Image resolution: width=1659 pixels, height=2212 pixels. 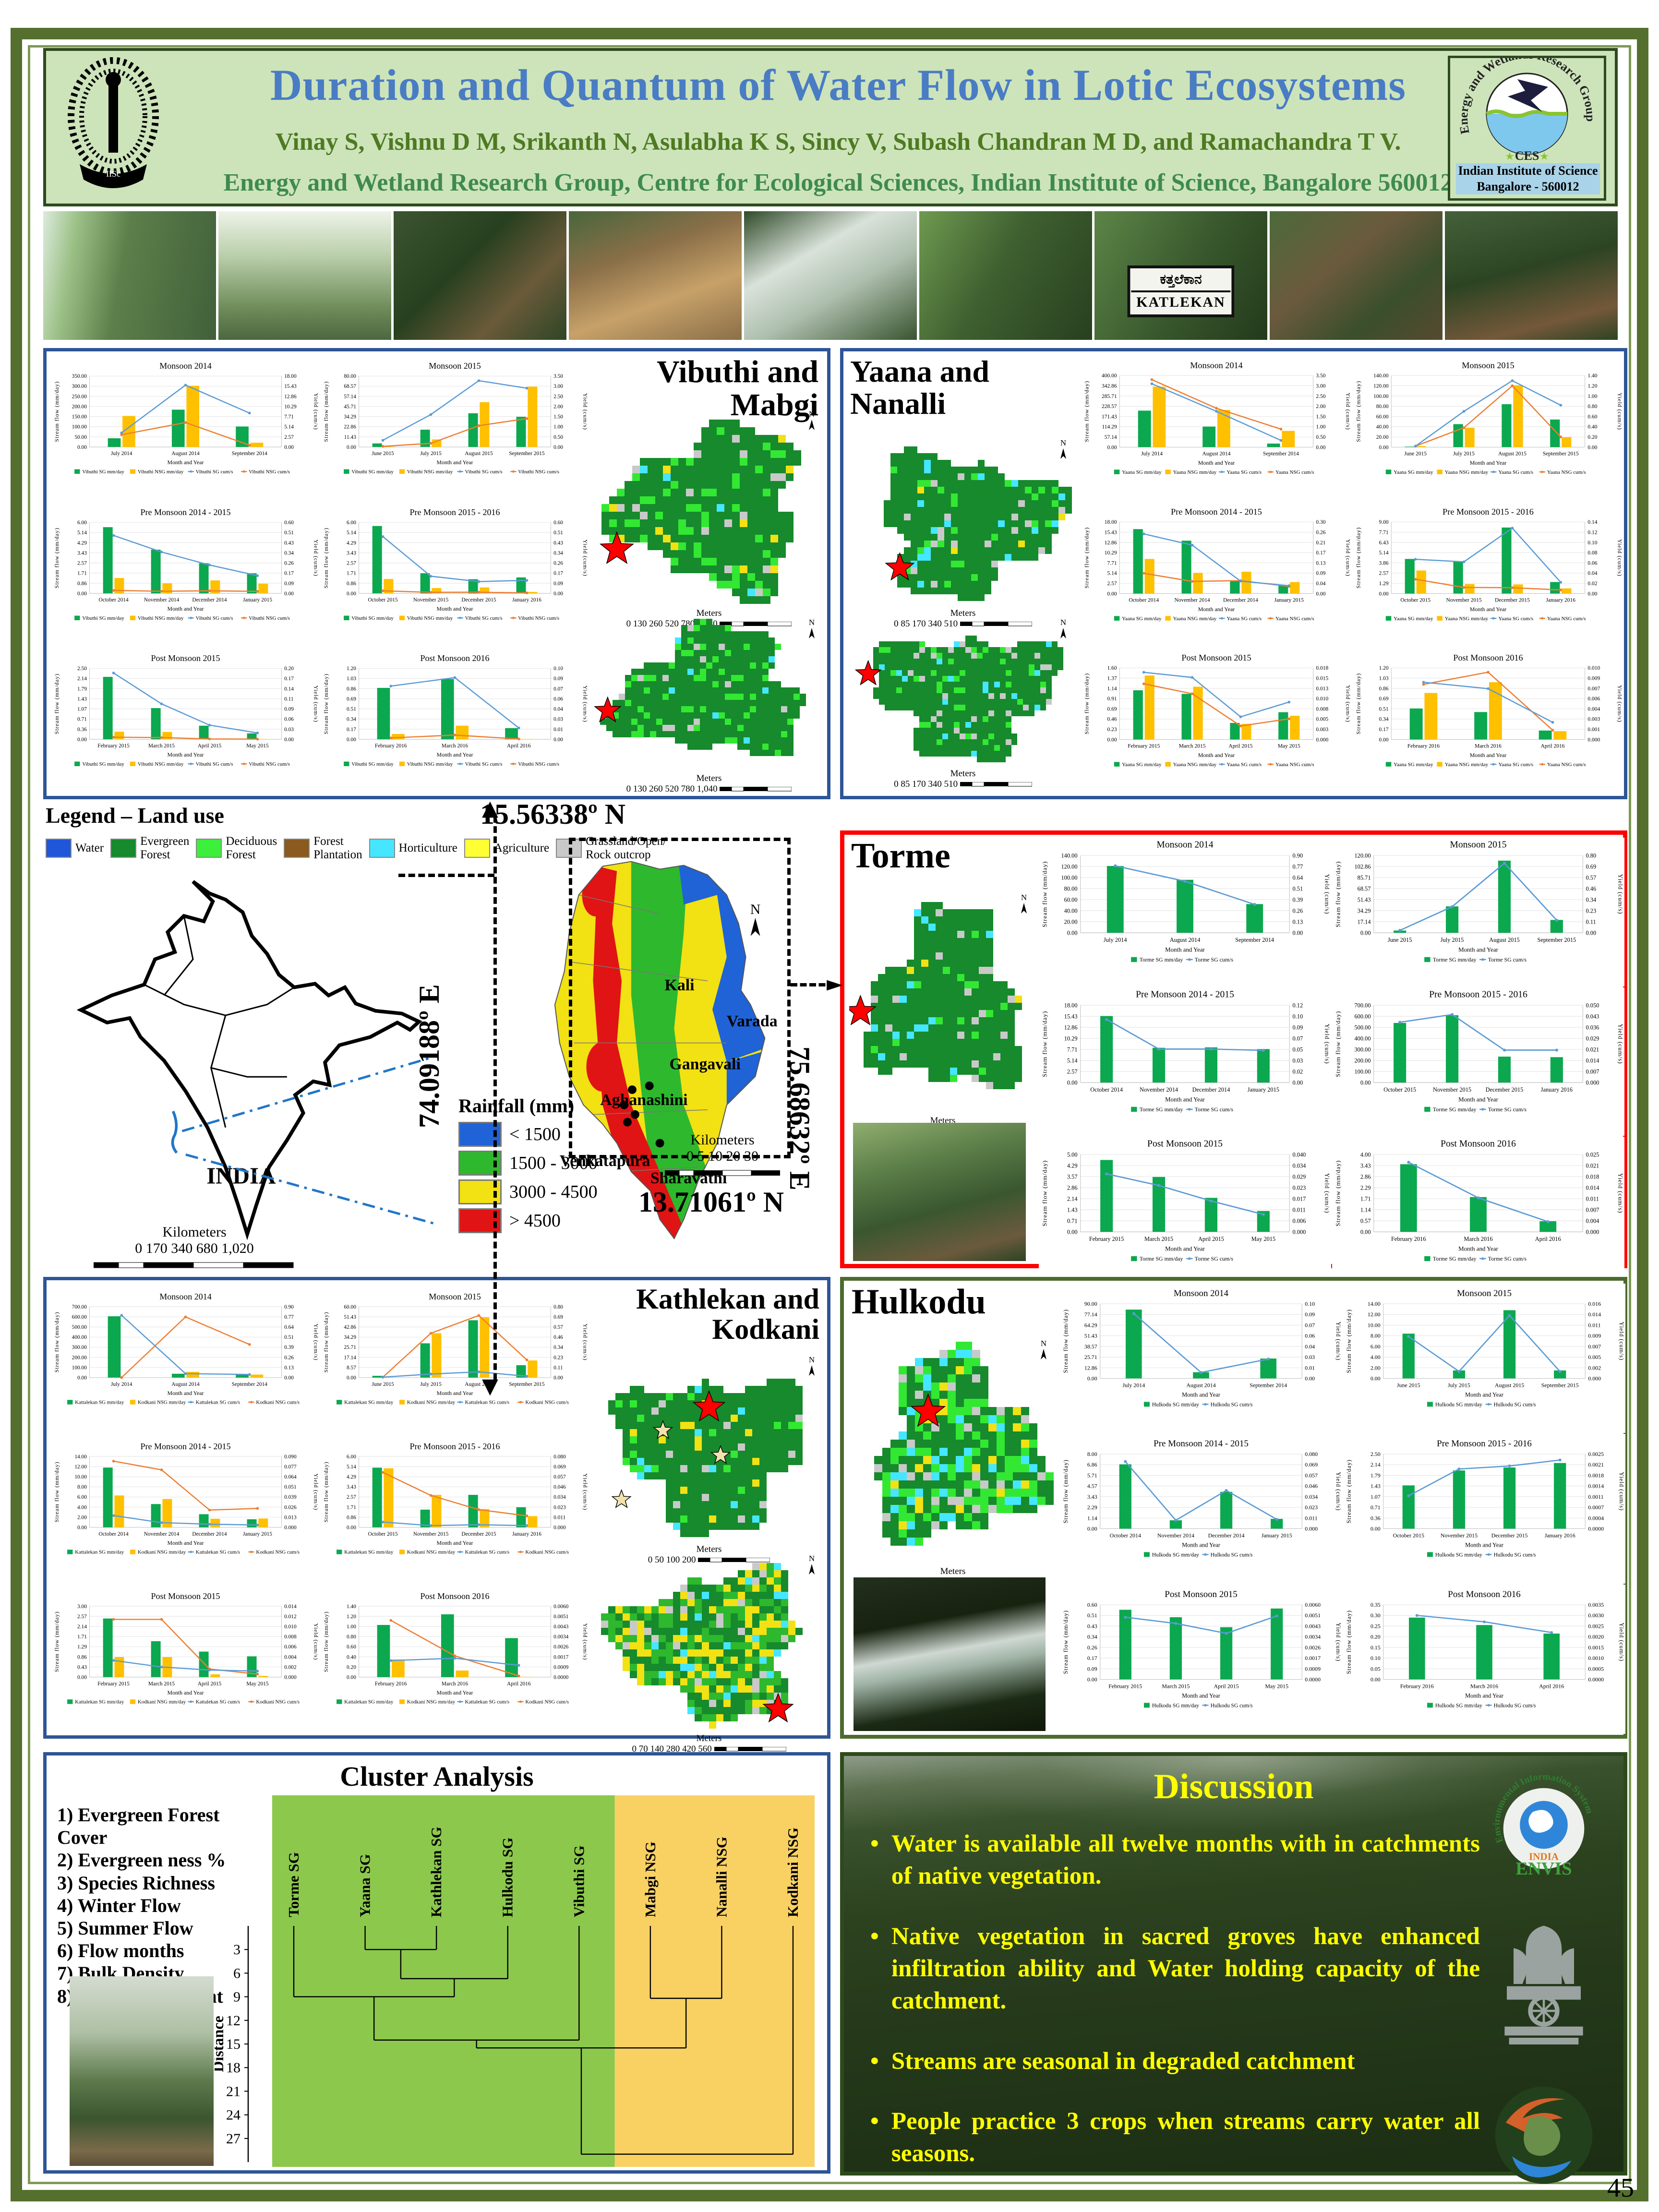 I want to click on svg-text: 0.57, so click(x=558, y=1327).